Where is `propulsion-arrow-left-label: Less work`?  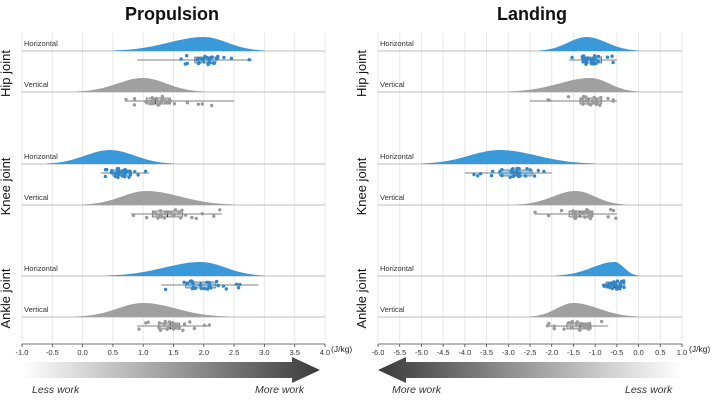
propulsion-arrow-left-label: Less work is located at coordinates (56, 390).